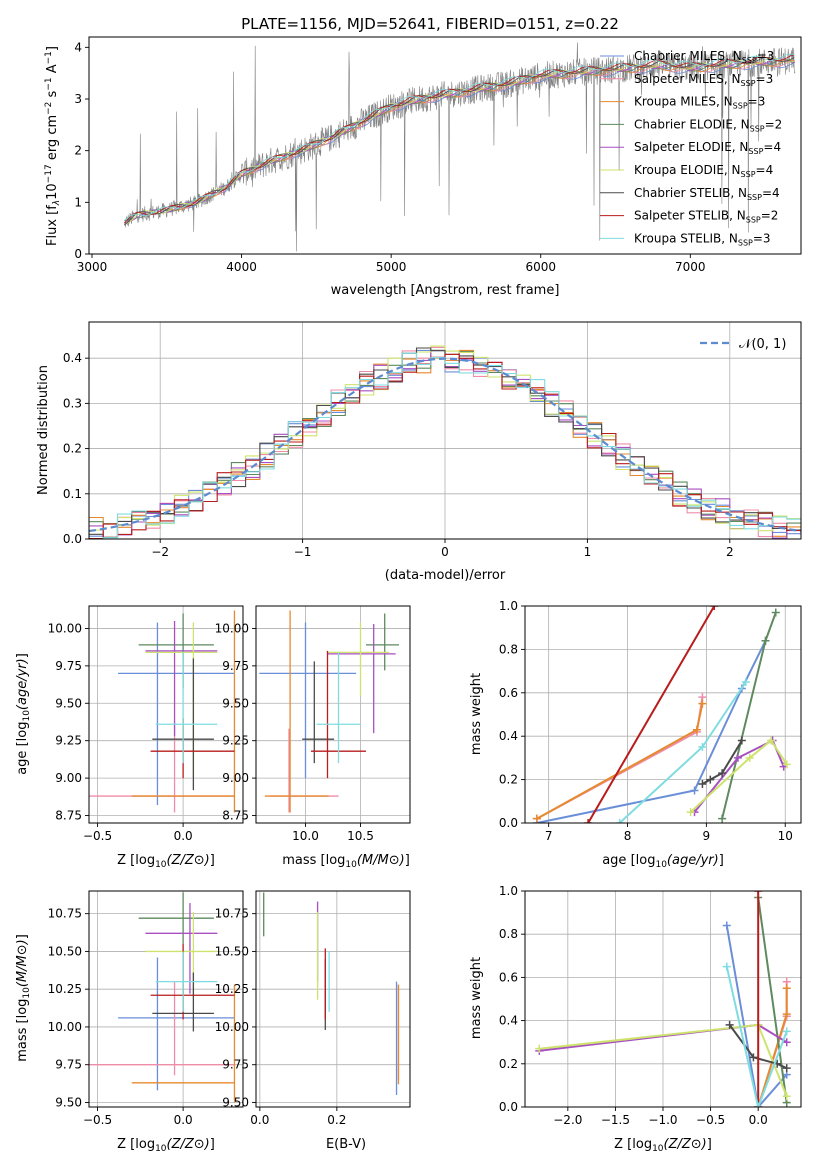 The height and width of the screenshot is (1170, 819). Describe the element at coordinates (706, 217) in the screenshot. I see `legend-entry: Salpeter STELIB, NSSP=2` at that location.